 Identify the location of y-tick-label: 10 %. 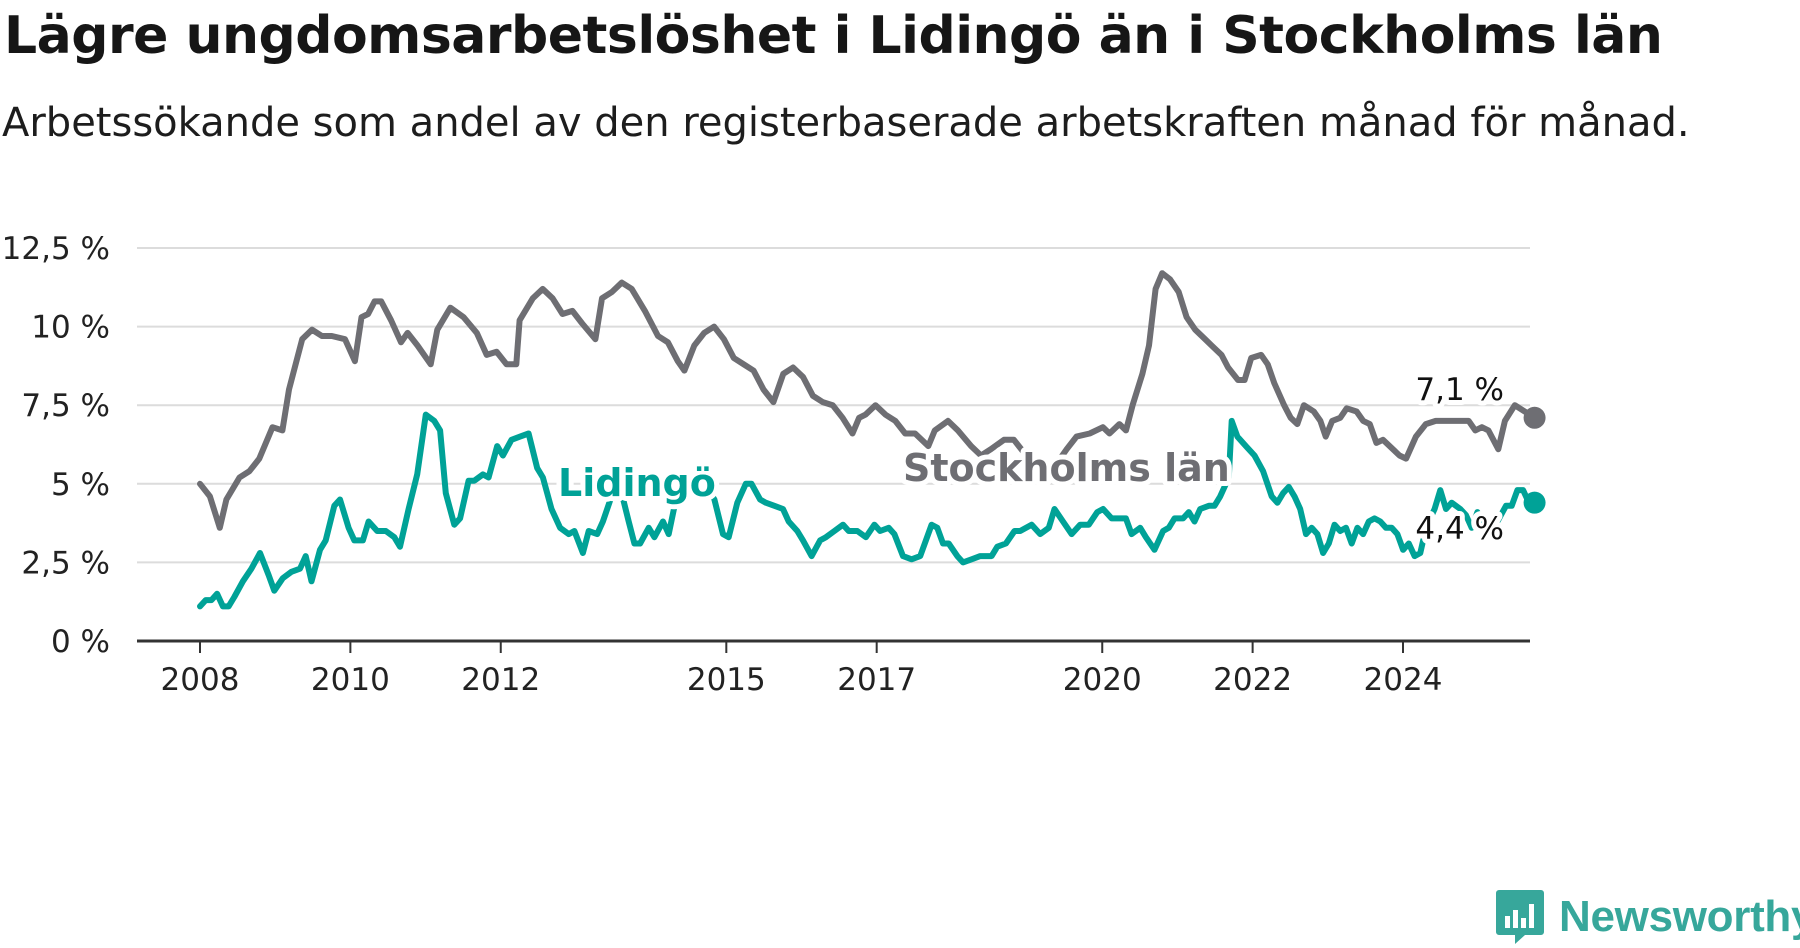
(70, 328).